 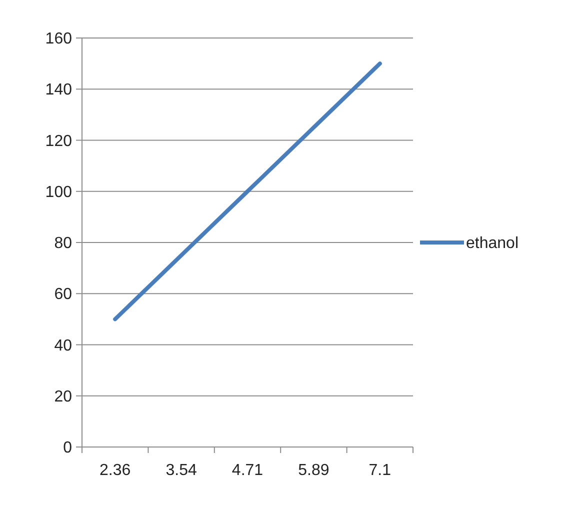 I want to click on y-tick-label: 20, so click(x=63, y=397).